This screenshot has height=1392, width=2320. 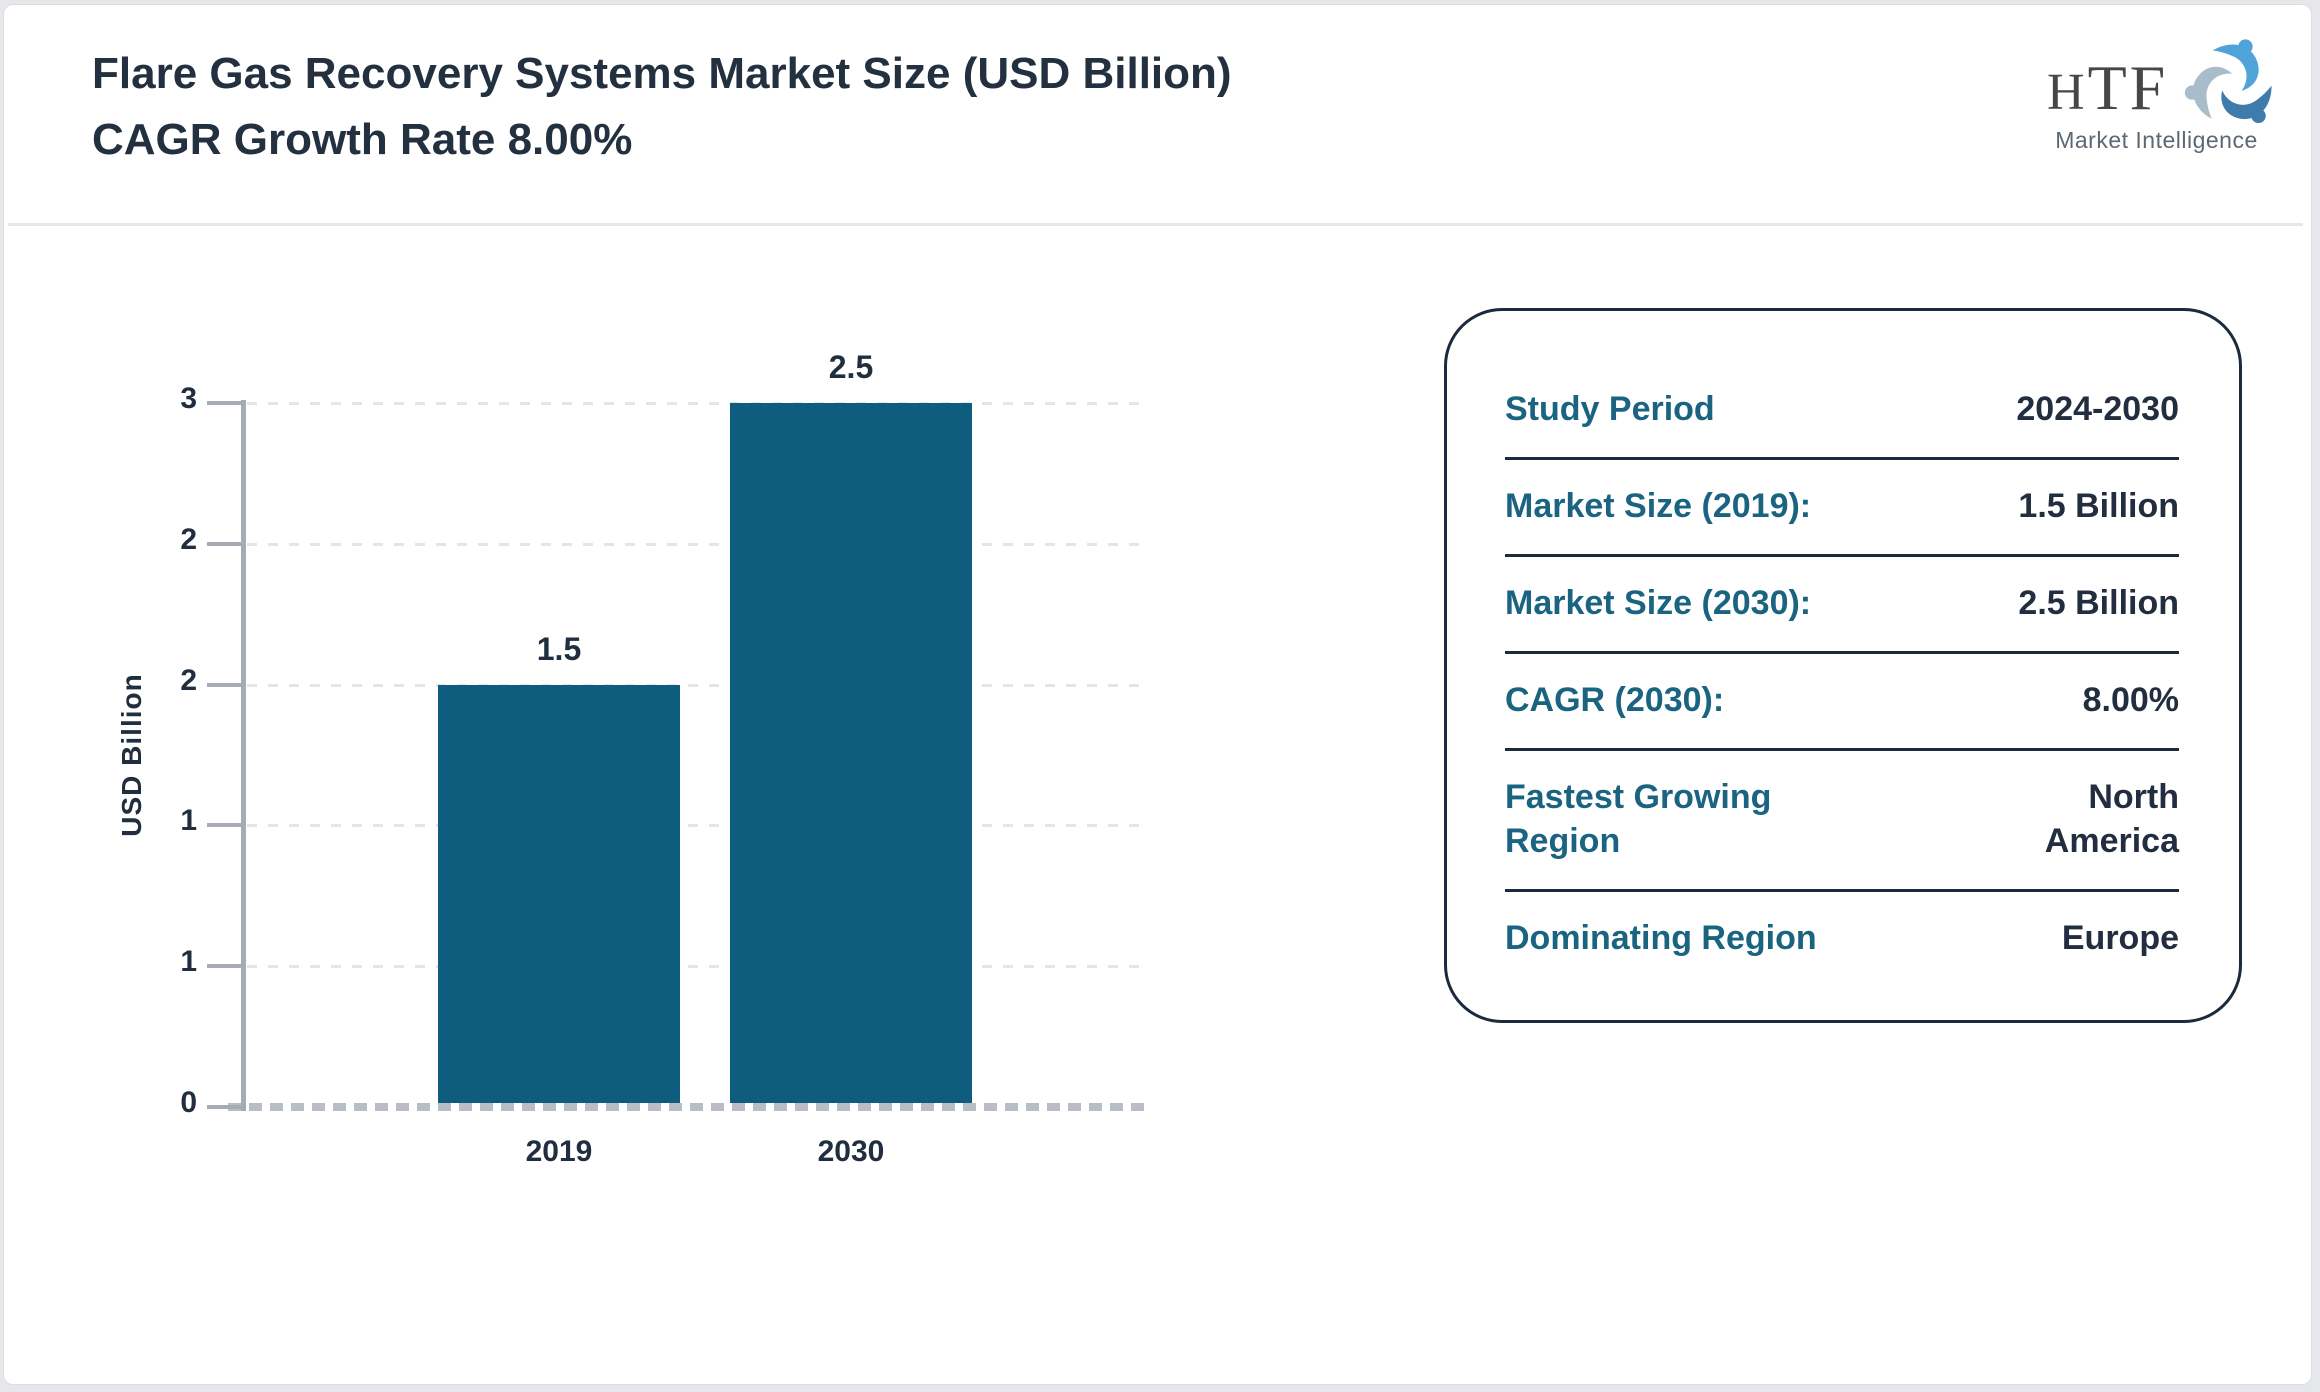 I want to click on panel-row-fastest-growing-region: Fastest Growing Region North America, so click(x=1842, y=821).